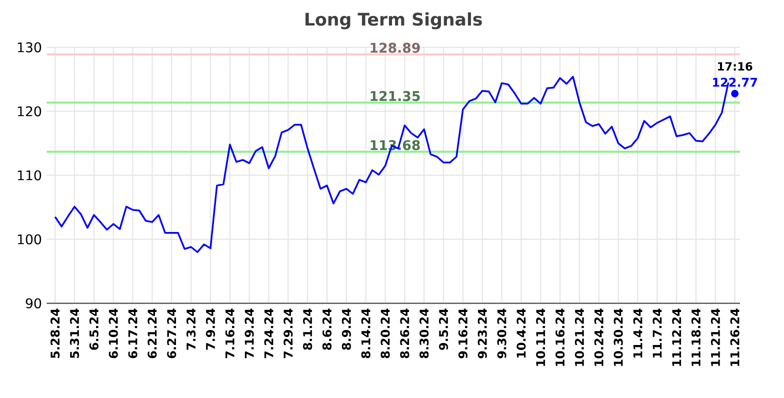 The width and height of the screenshot is (784, 398). Describe the element at coordinates (541, 337) in the screenshot. I see `x-tick-label: 10.11.24` at that location.